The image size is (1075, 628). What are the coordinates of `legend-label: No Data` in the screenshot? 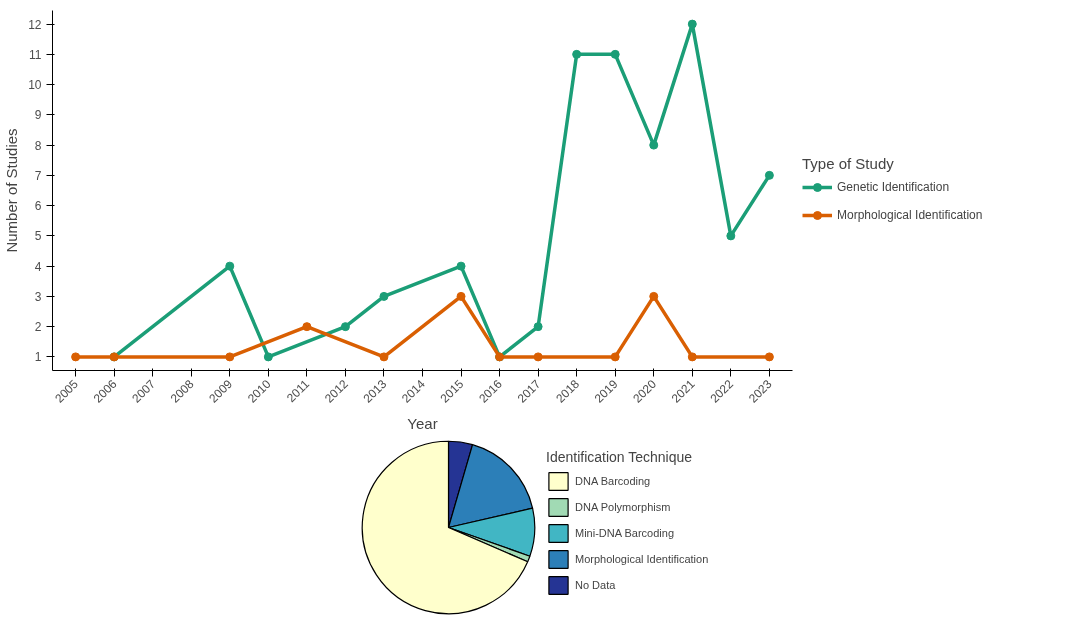 It's located at (595, 585).